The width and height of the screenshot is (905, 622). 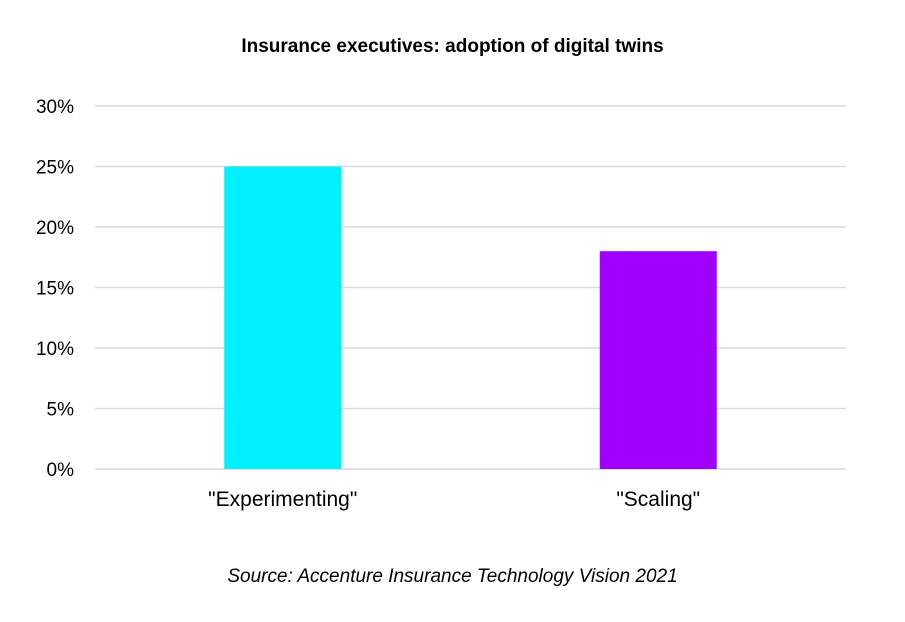 What do you see at coordinates (55, 349) in the screenshot?
I see `y-tick-label: 10%` at bounding box center [55, 349].